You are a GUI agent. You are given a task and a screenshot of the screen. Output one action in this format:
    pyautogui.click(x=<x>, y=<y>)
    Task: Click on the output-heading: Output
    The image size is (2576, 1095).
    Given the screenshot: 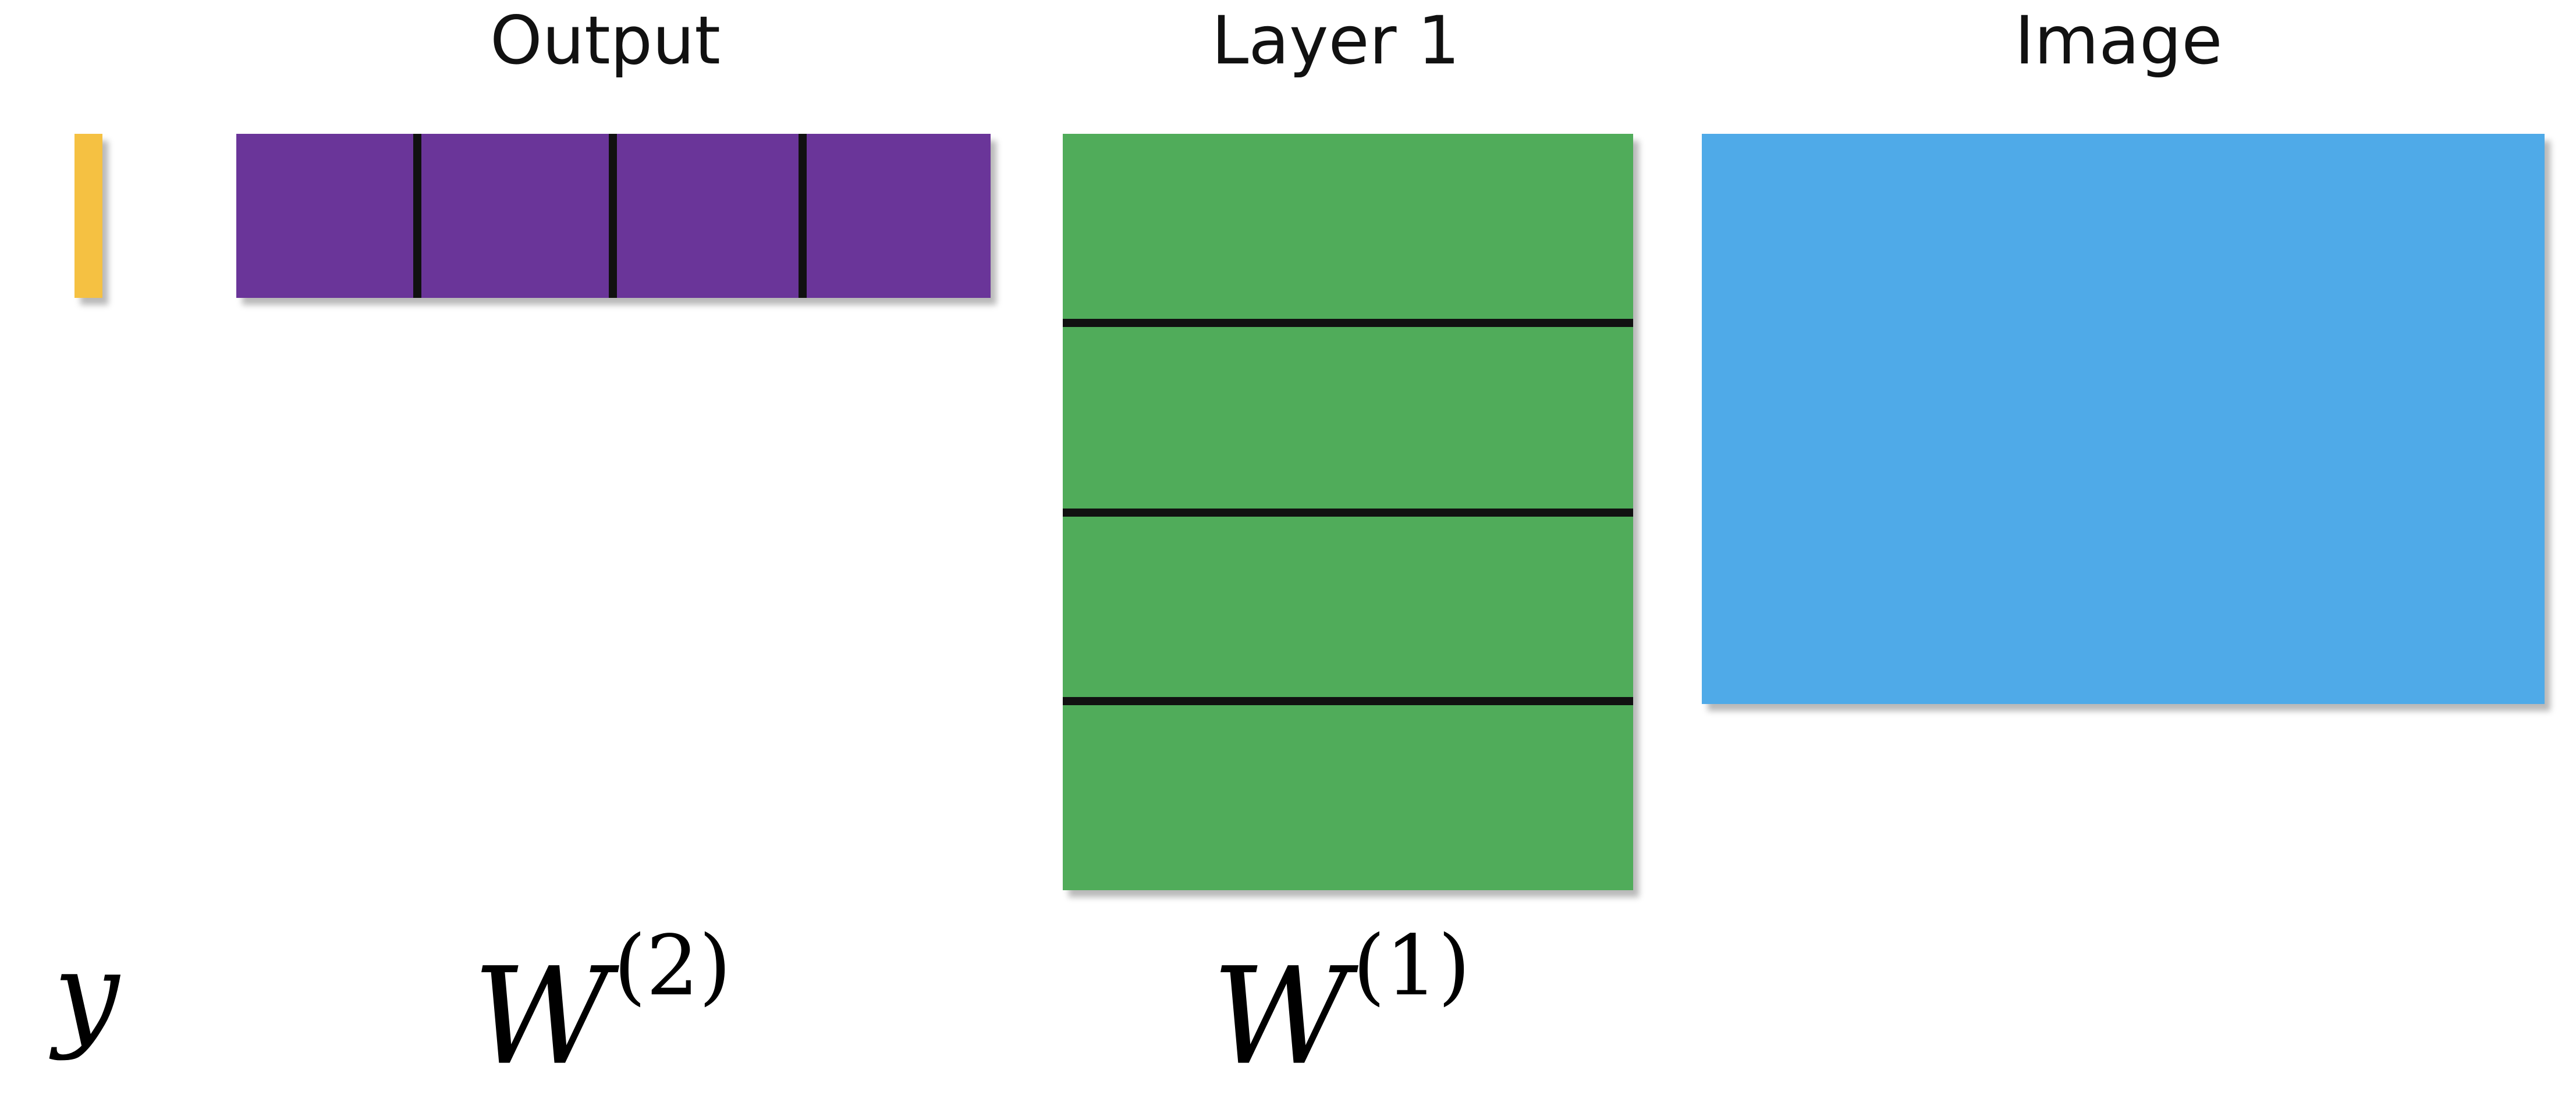 What is the action you would take?
    pyautogui.click(x=606, y=41)
    